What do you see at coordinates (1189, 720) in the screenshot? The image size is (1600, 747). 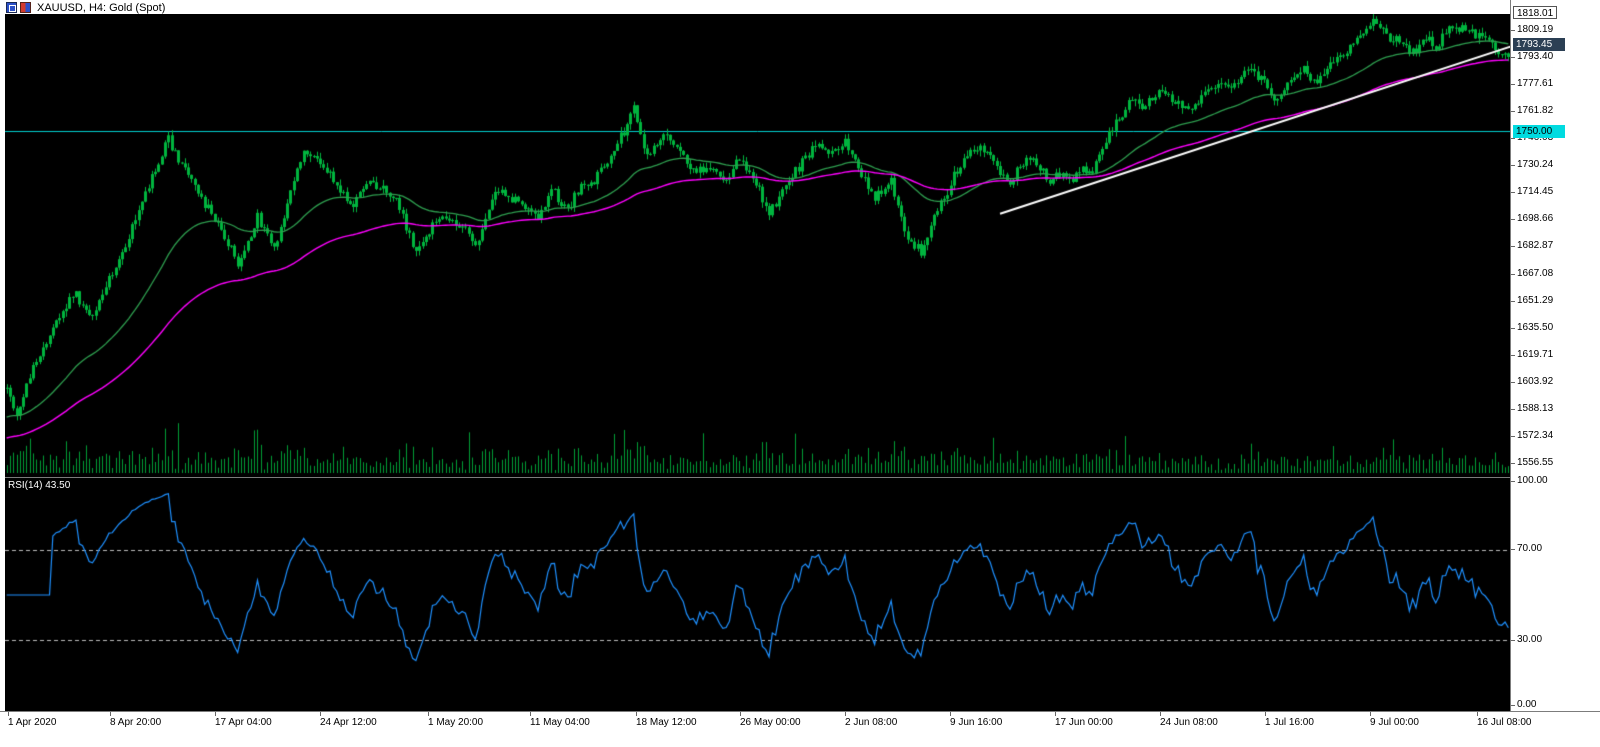 I see `time-label: 24 Jun 08:00` at bounding box center [1189, 720].